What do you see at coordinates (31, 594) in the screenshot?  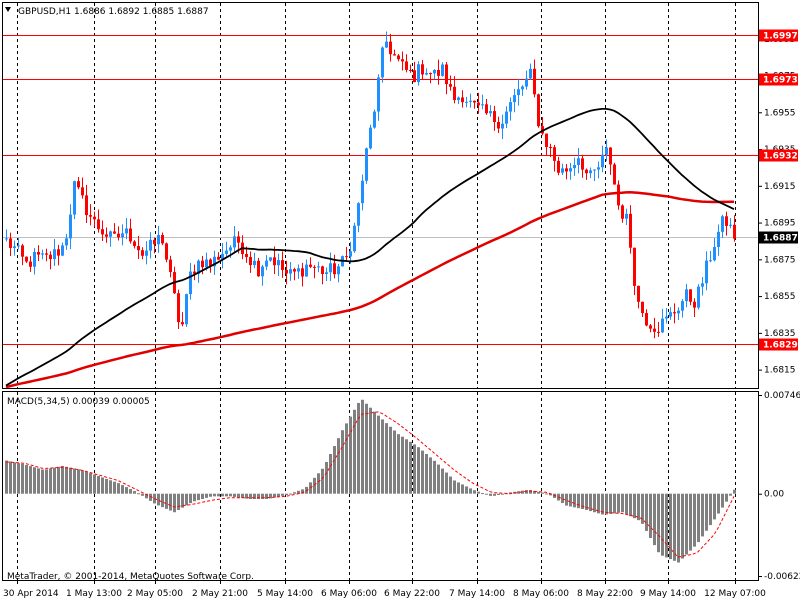 I see `x-tick-label: 30 Apr 2014` at bounding box center [31, 594].